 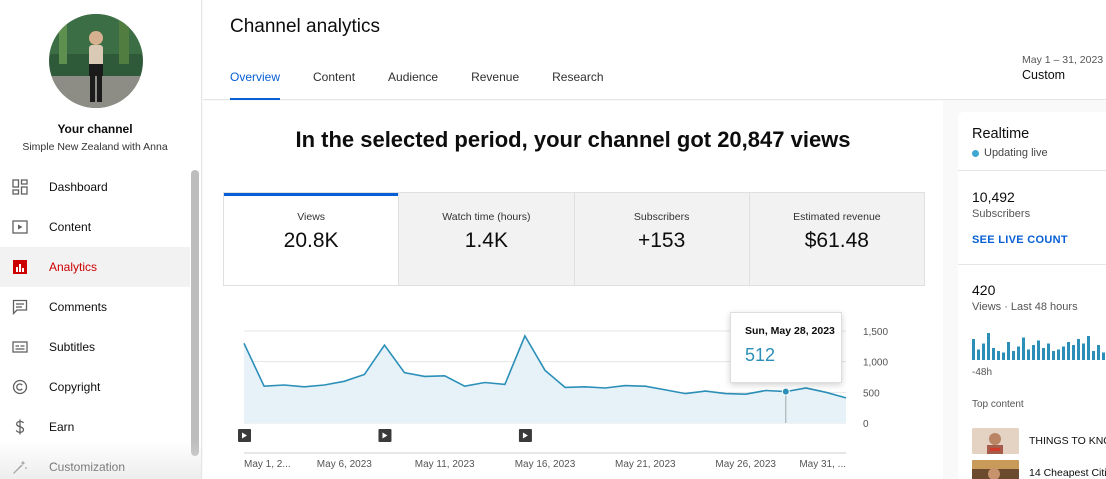 I want to click on realtime-status: Updating live, so click(x=1010, y=153).